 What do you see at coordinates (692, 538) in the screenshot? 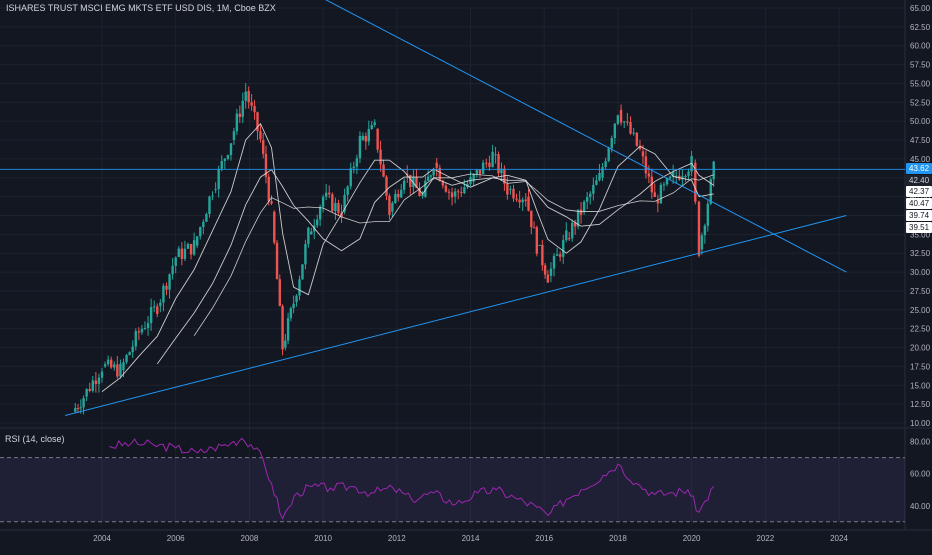
I see `time-tick-label: 2020` at bounding box center [692, 538].